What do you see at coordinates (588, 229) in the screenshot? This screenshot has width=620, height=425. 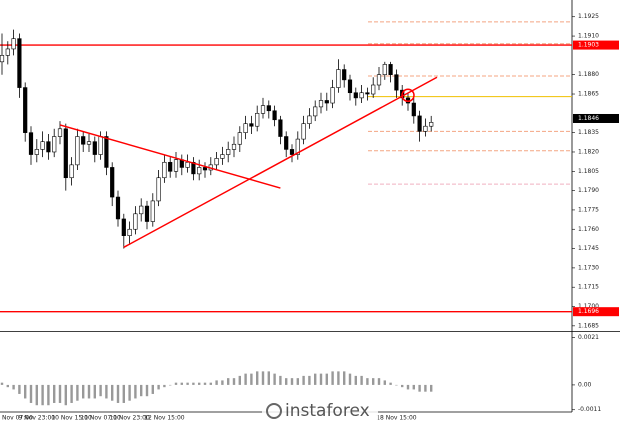 I see `y-tick-label: 1.1760` at bounding box center [588, 229].